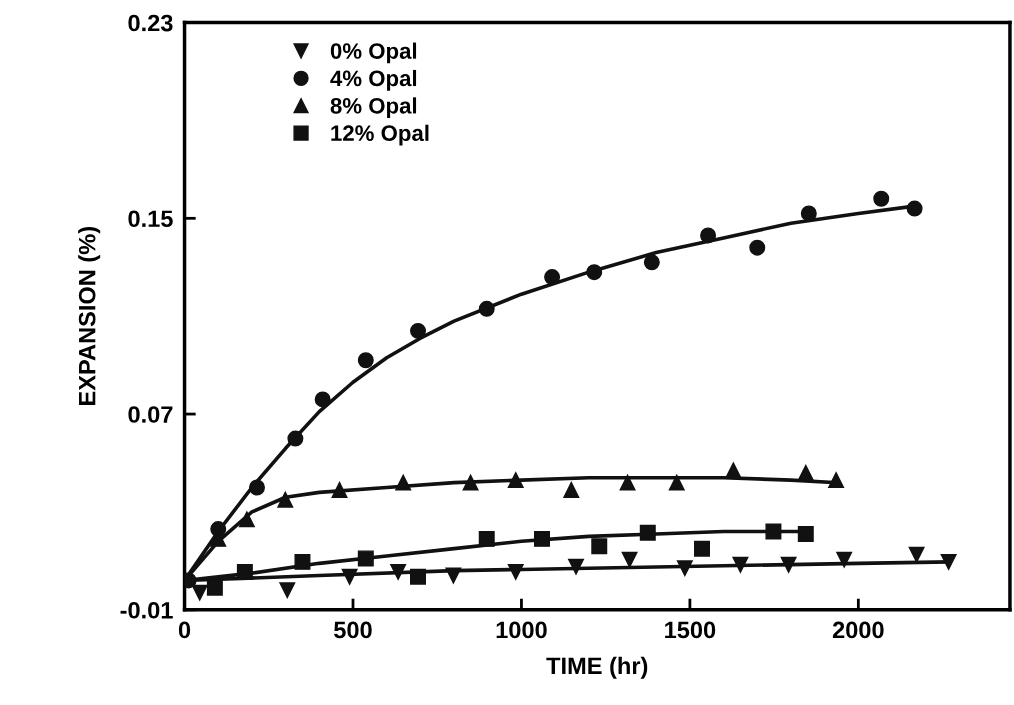 This screenshot has height=705, width=1014. Describe the element at coordinates (353, 630) in the screenshot. I see `x-tick-label: 500` at that location.